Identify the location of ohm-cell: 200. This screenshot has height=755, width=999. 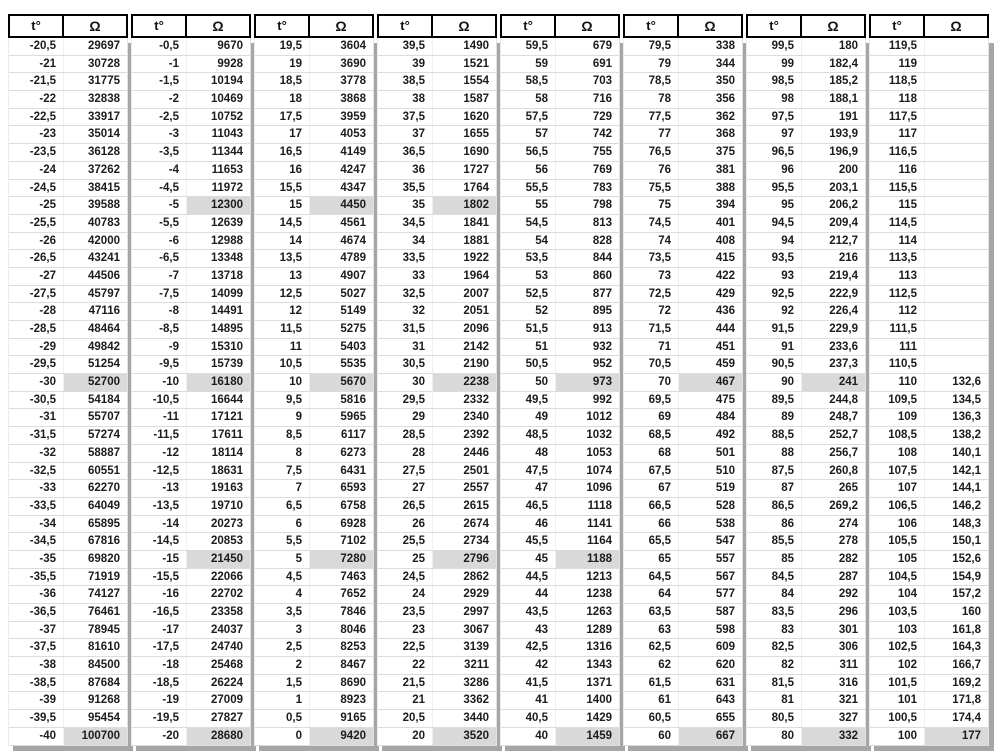
(848, 169).